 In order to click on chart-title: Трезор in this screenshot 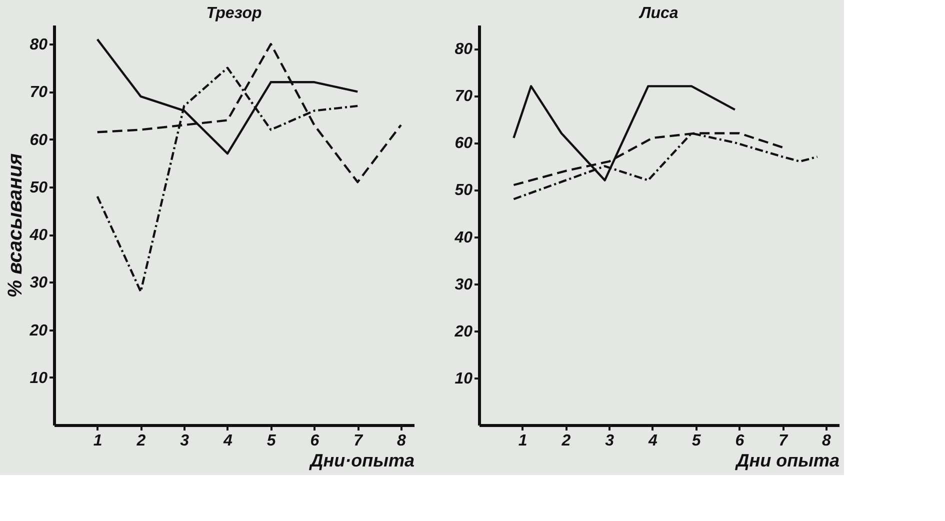, I will do `click(234, 13)`.